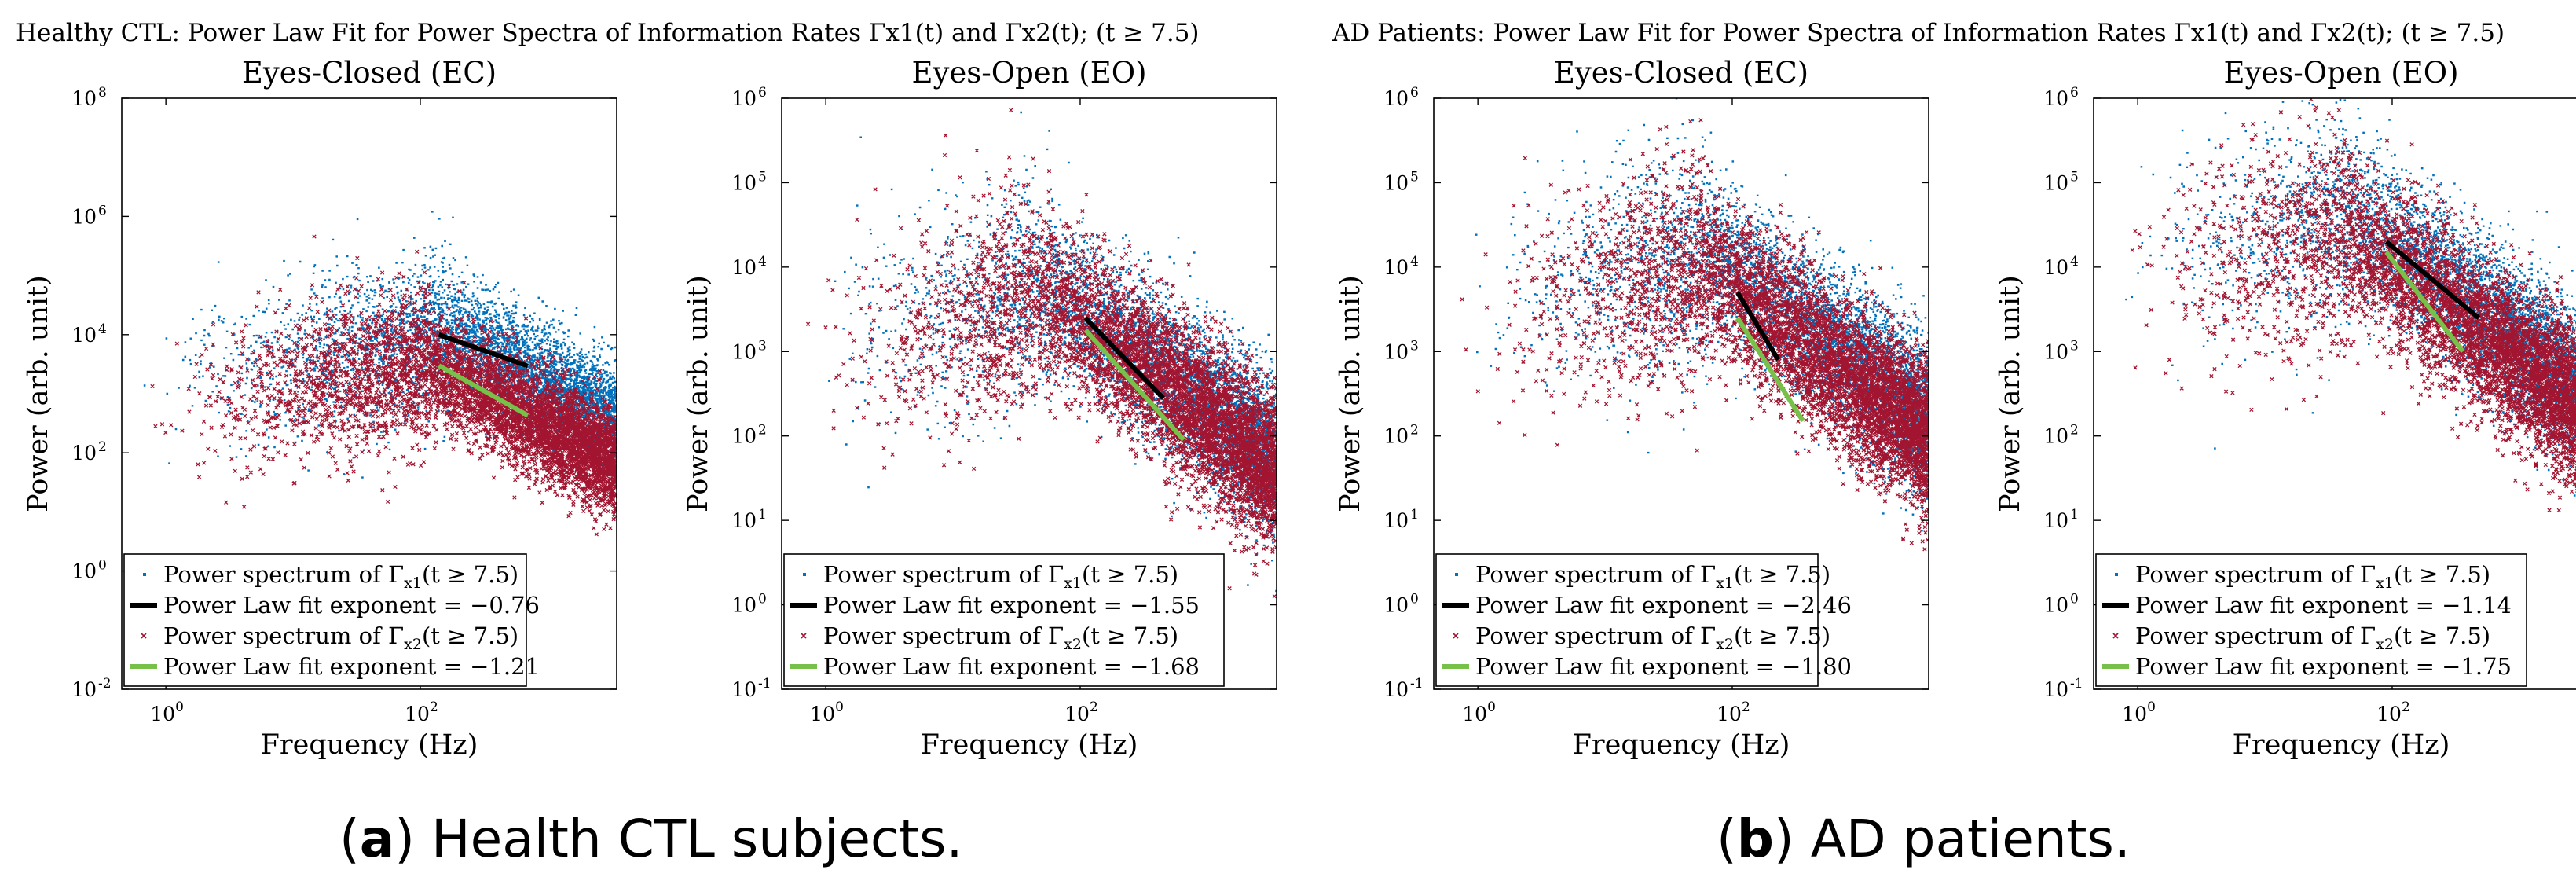 The width and height of the screenshot is (2576, 881). I want to click on y-tick-exponent: -2, so click(105, 684).